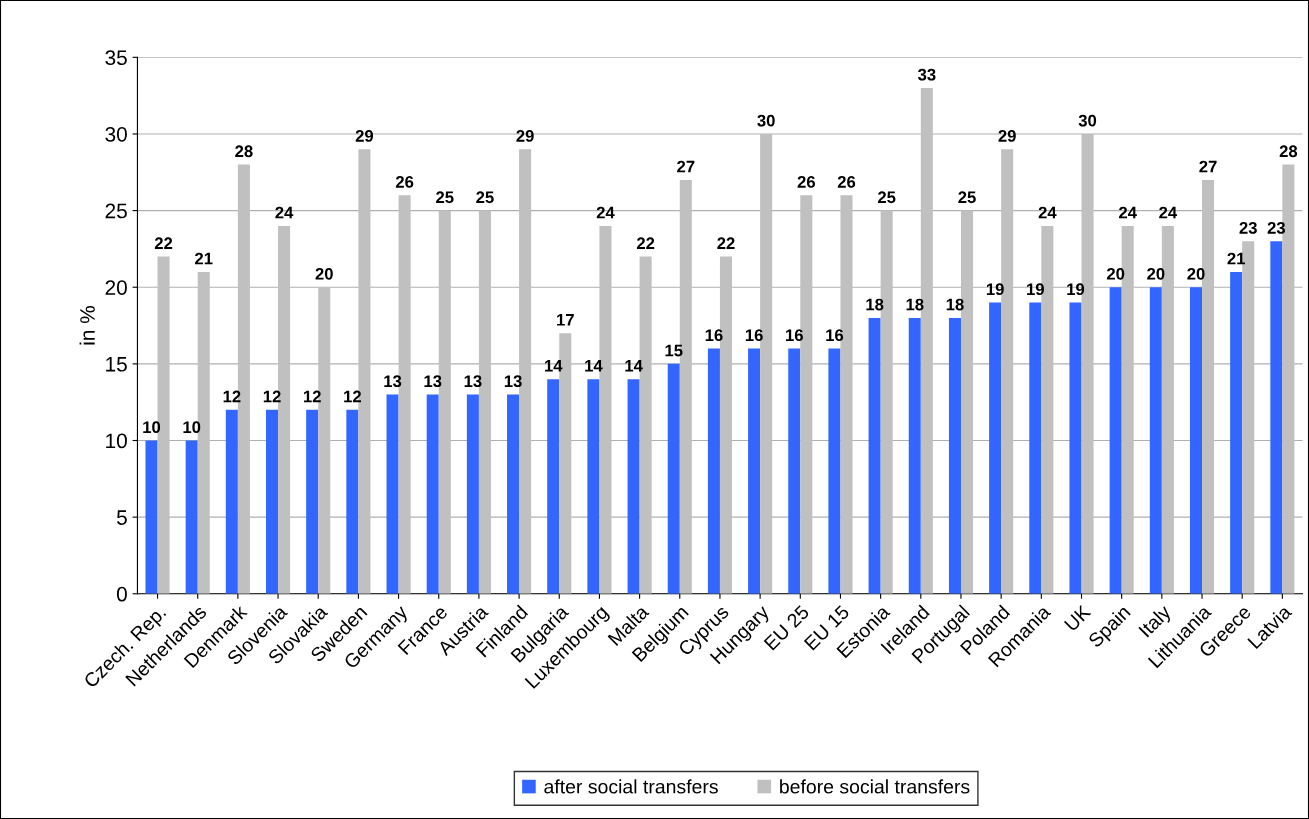  What do you see at coordinates (926, 74) in the screenshot?
I see `data-label: 33` at bounding box center [926, 74].